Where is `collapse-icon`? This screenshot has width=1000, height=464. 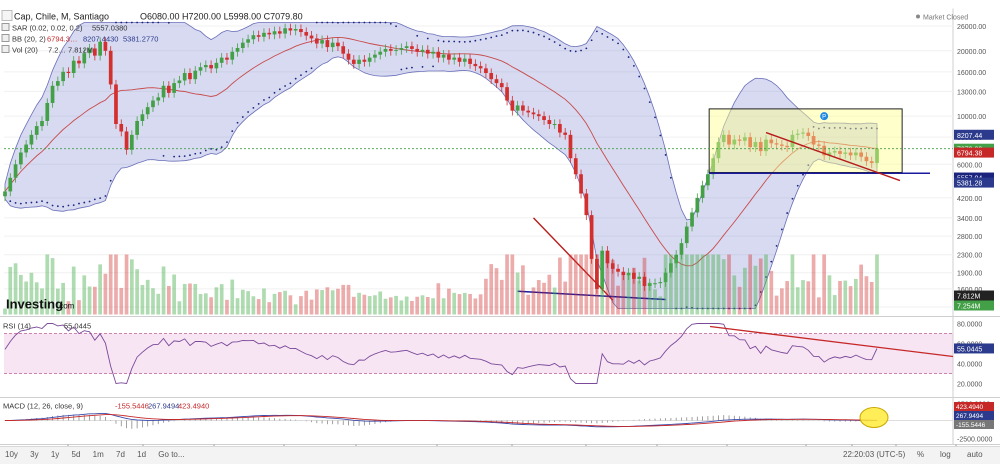
collapse-icon is located at coordinates (7, 15).